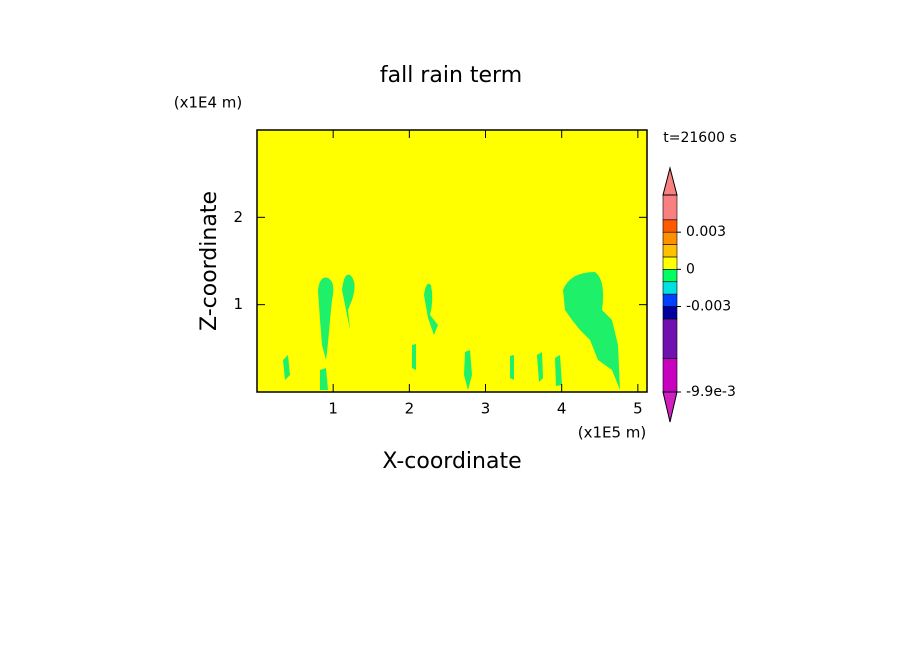  Describe the element at coordinates (711, 392) in the screenshot. I see `colorbar-tick-label: -9.9e-3` at that location.